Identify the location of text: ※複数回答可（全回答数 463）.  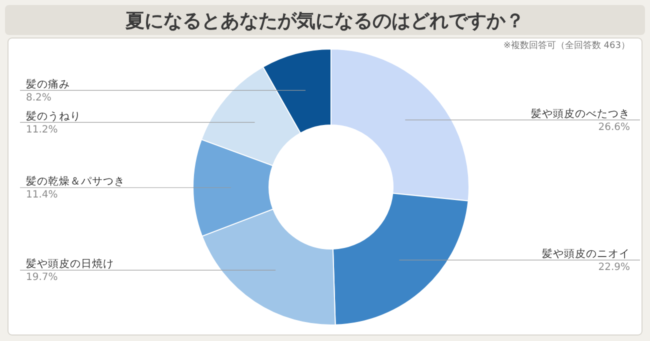
(566, 45).